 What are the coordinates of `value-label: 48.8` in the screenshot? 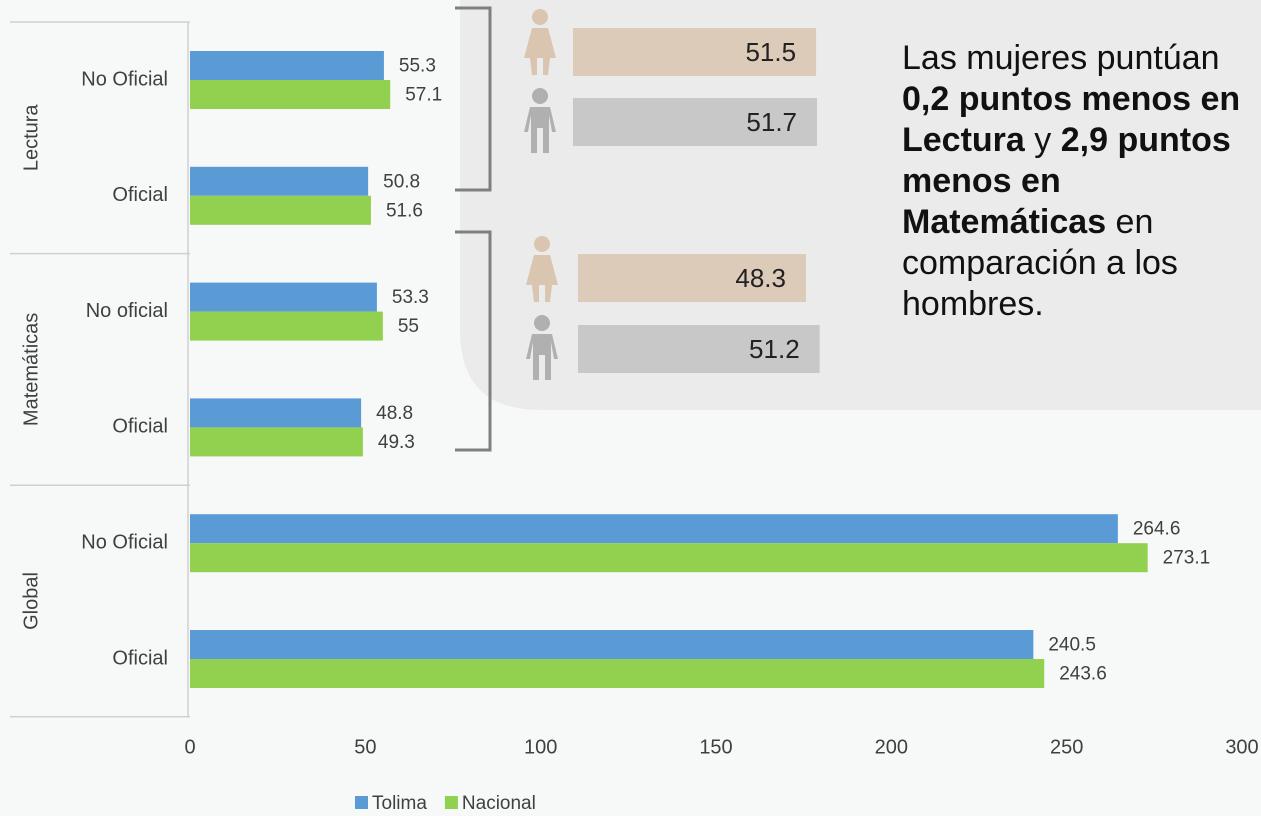 It's located at (394, 413).